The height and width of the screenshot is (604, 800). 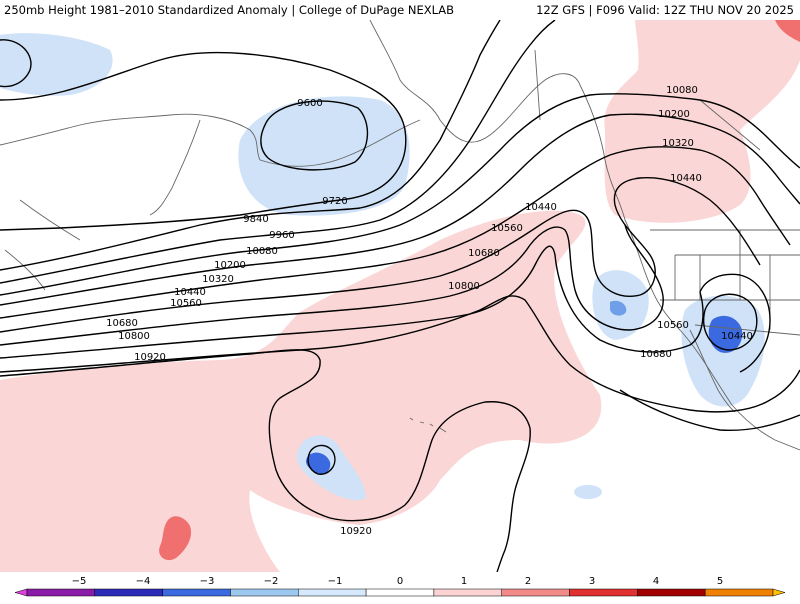 What do you see at coordinates (255, 219) in the screenshot?
I see `contour-label: 9840` at bounding box center [255, 219].